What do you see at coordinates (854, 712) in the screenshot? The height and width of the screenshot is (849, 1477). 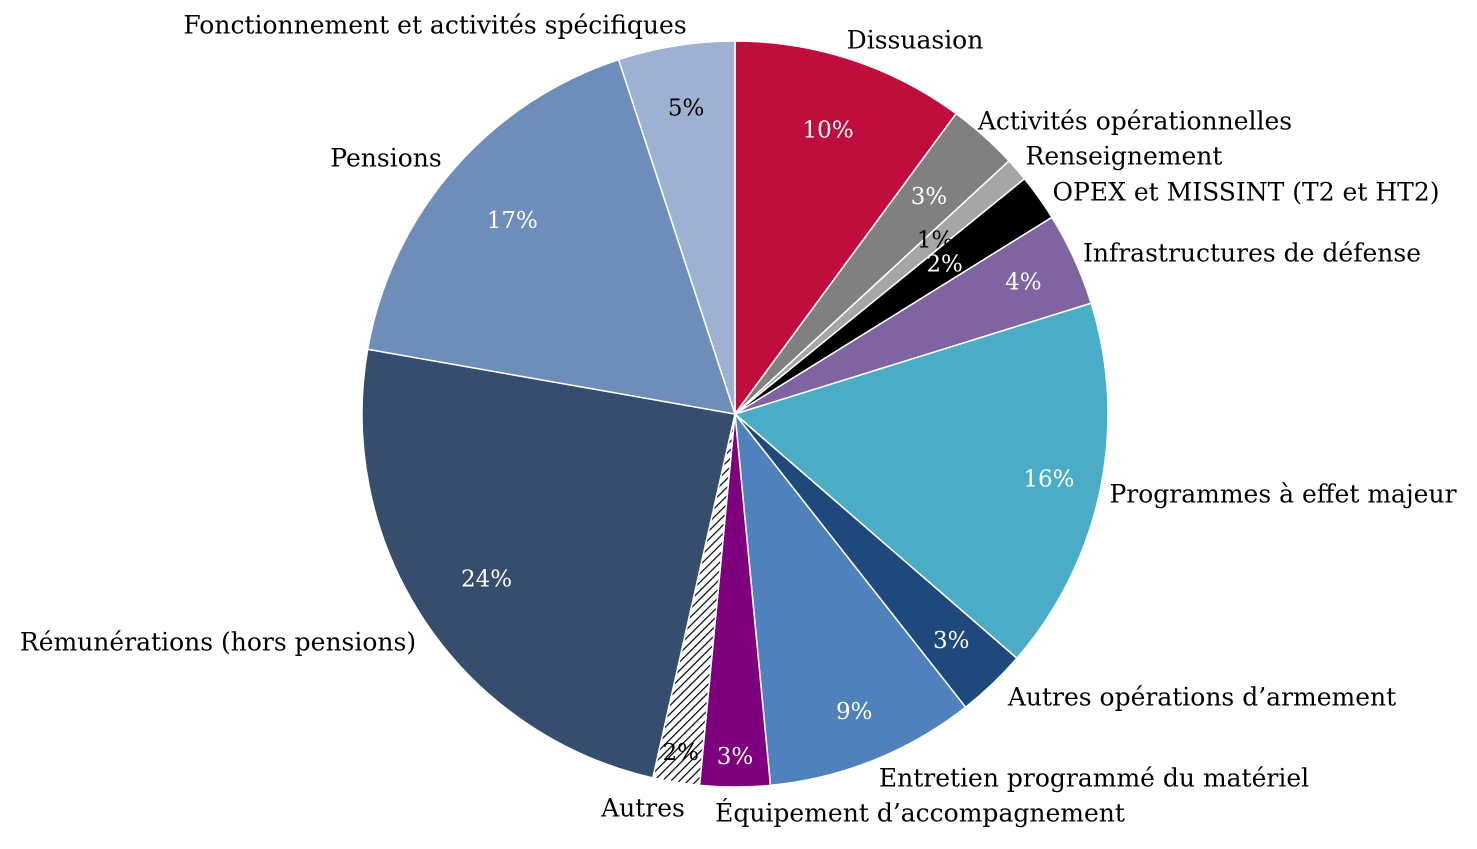 I see `value-label-entretien-programme-du-materiel: 9%` at bounding box center [854, 712].